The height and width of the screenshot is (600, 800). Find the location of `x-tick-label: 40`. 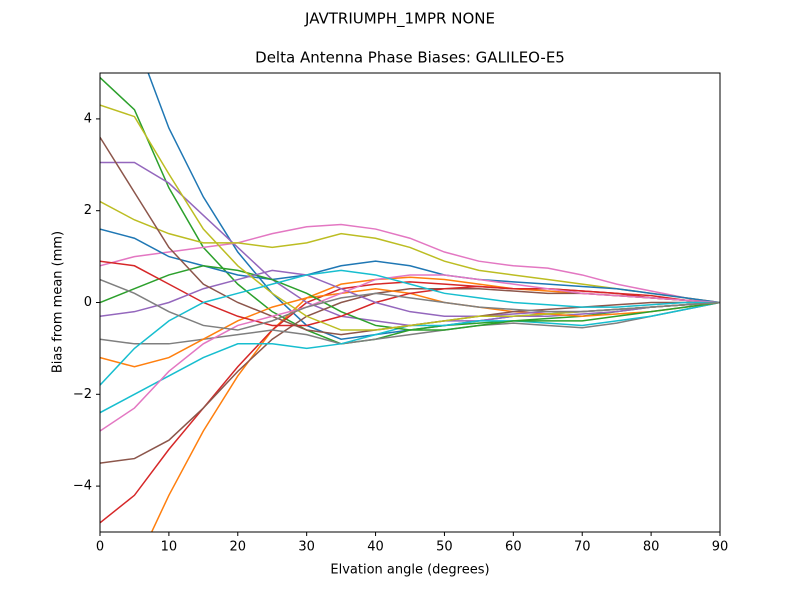

x-tick-label: 40 is located at coordinates (375, 547).